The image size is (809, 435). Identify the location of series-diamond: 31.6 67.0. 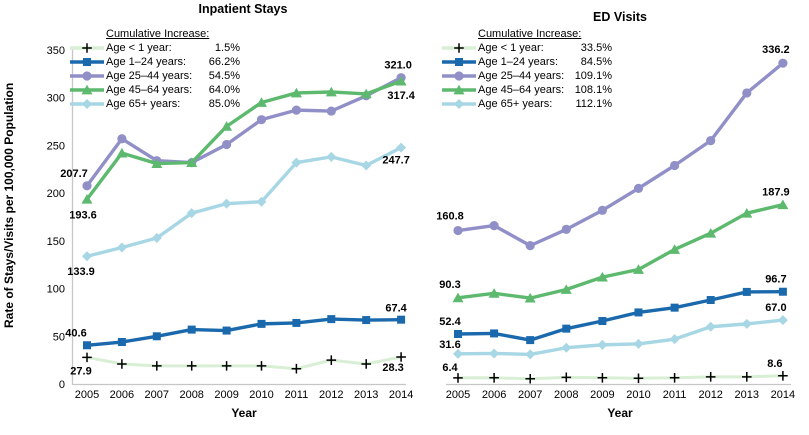
(613, 331).